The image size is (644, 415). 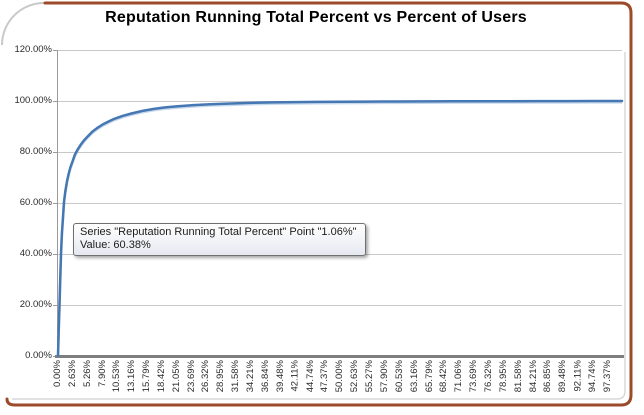 What do you see at coordinates (162, 376) in the screenshot?
I see `x-axis-label: 18.42%` at bounding box center [162, 376].